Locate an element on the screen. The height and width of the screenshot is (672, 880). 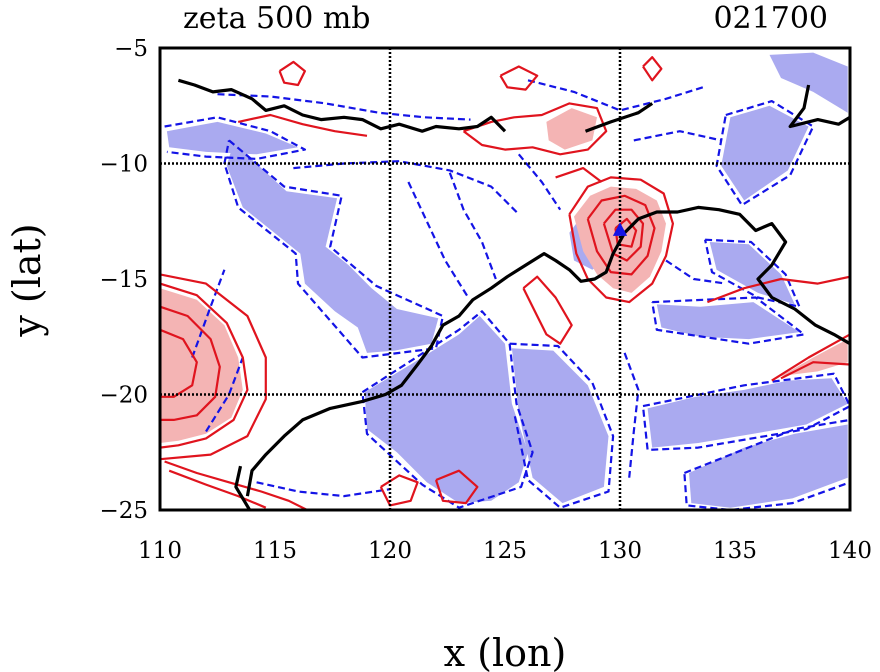
y-tick-label-m15: −15 is located at coordinates (123, 280).